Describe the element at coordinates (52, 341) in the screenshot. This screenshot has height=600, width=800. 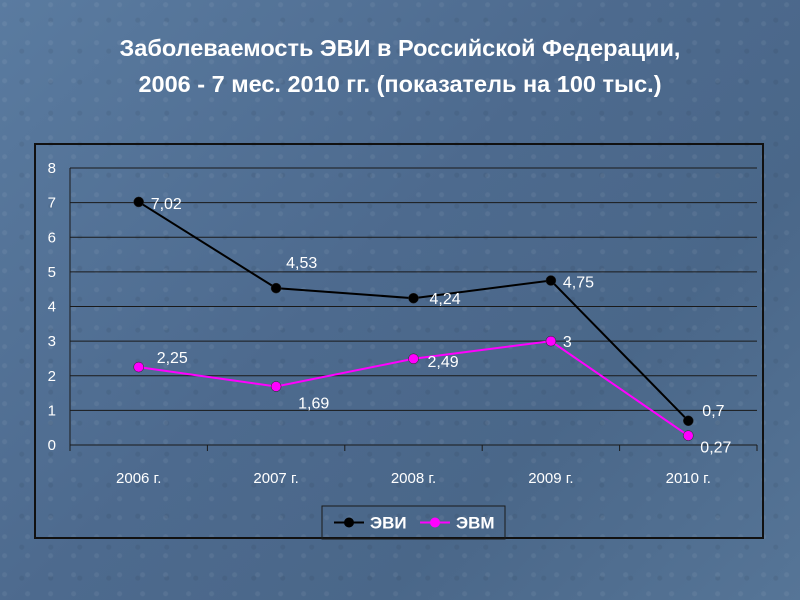
I see `y-tick-label: 3` at that location.